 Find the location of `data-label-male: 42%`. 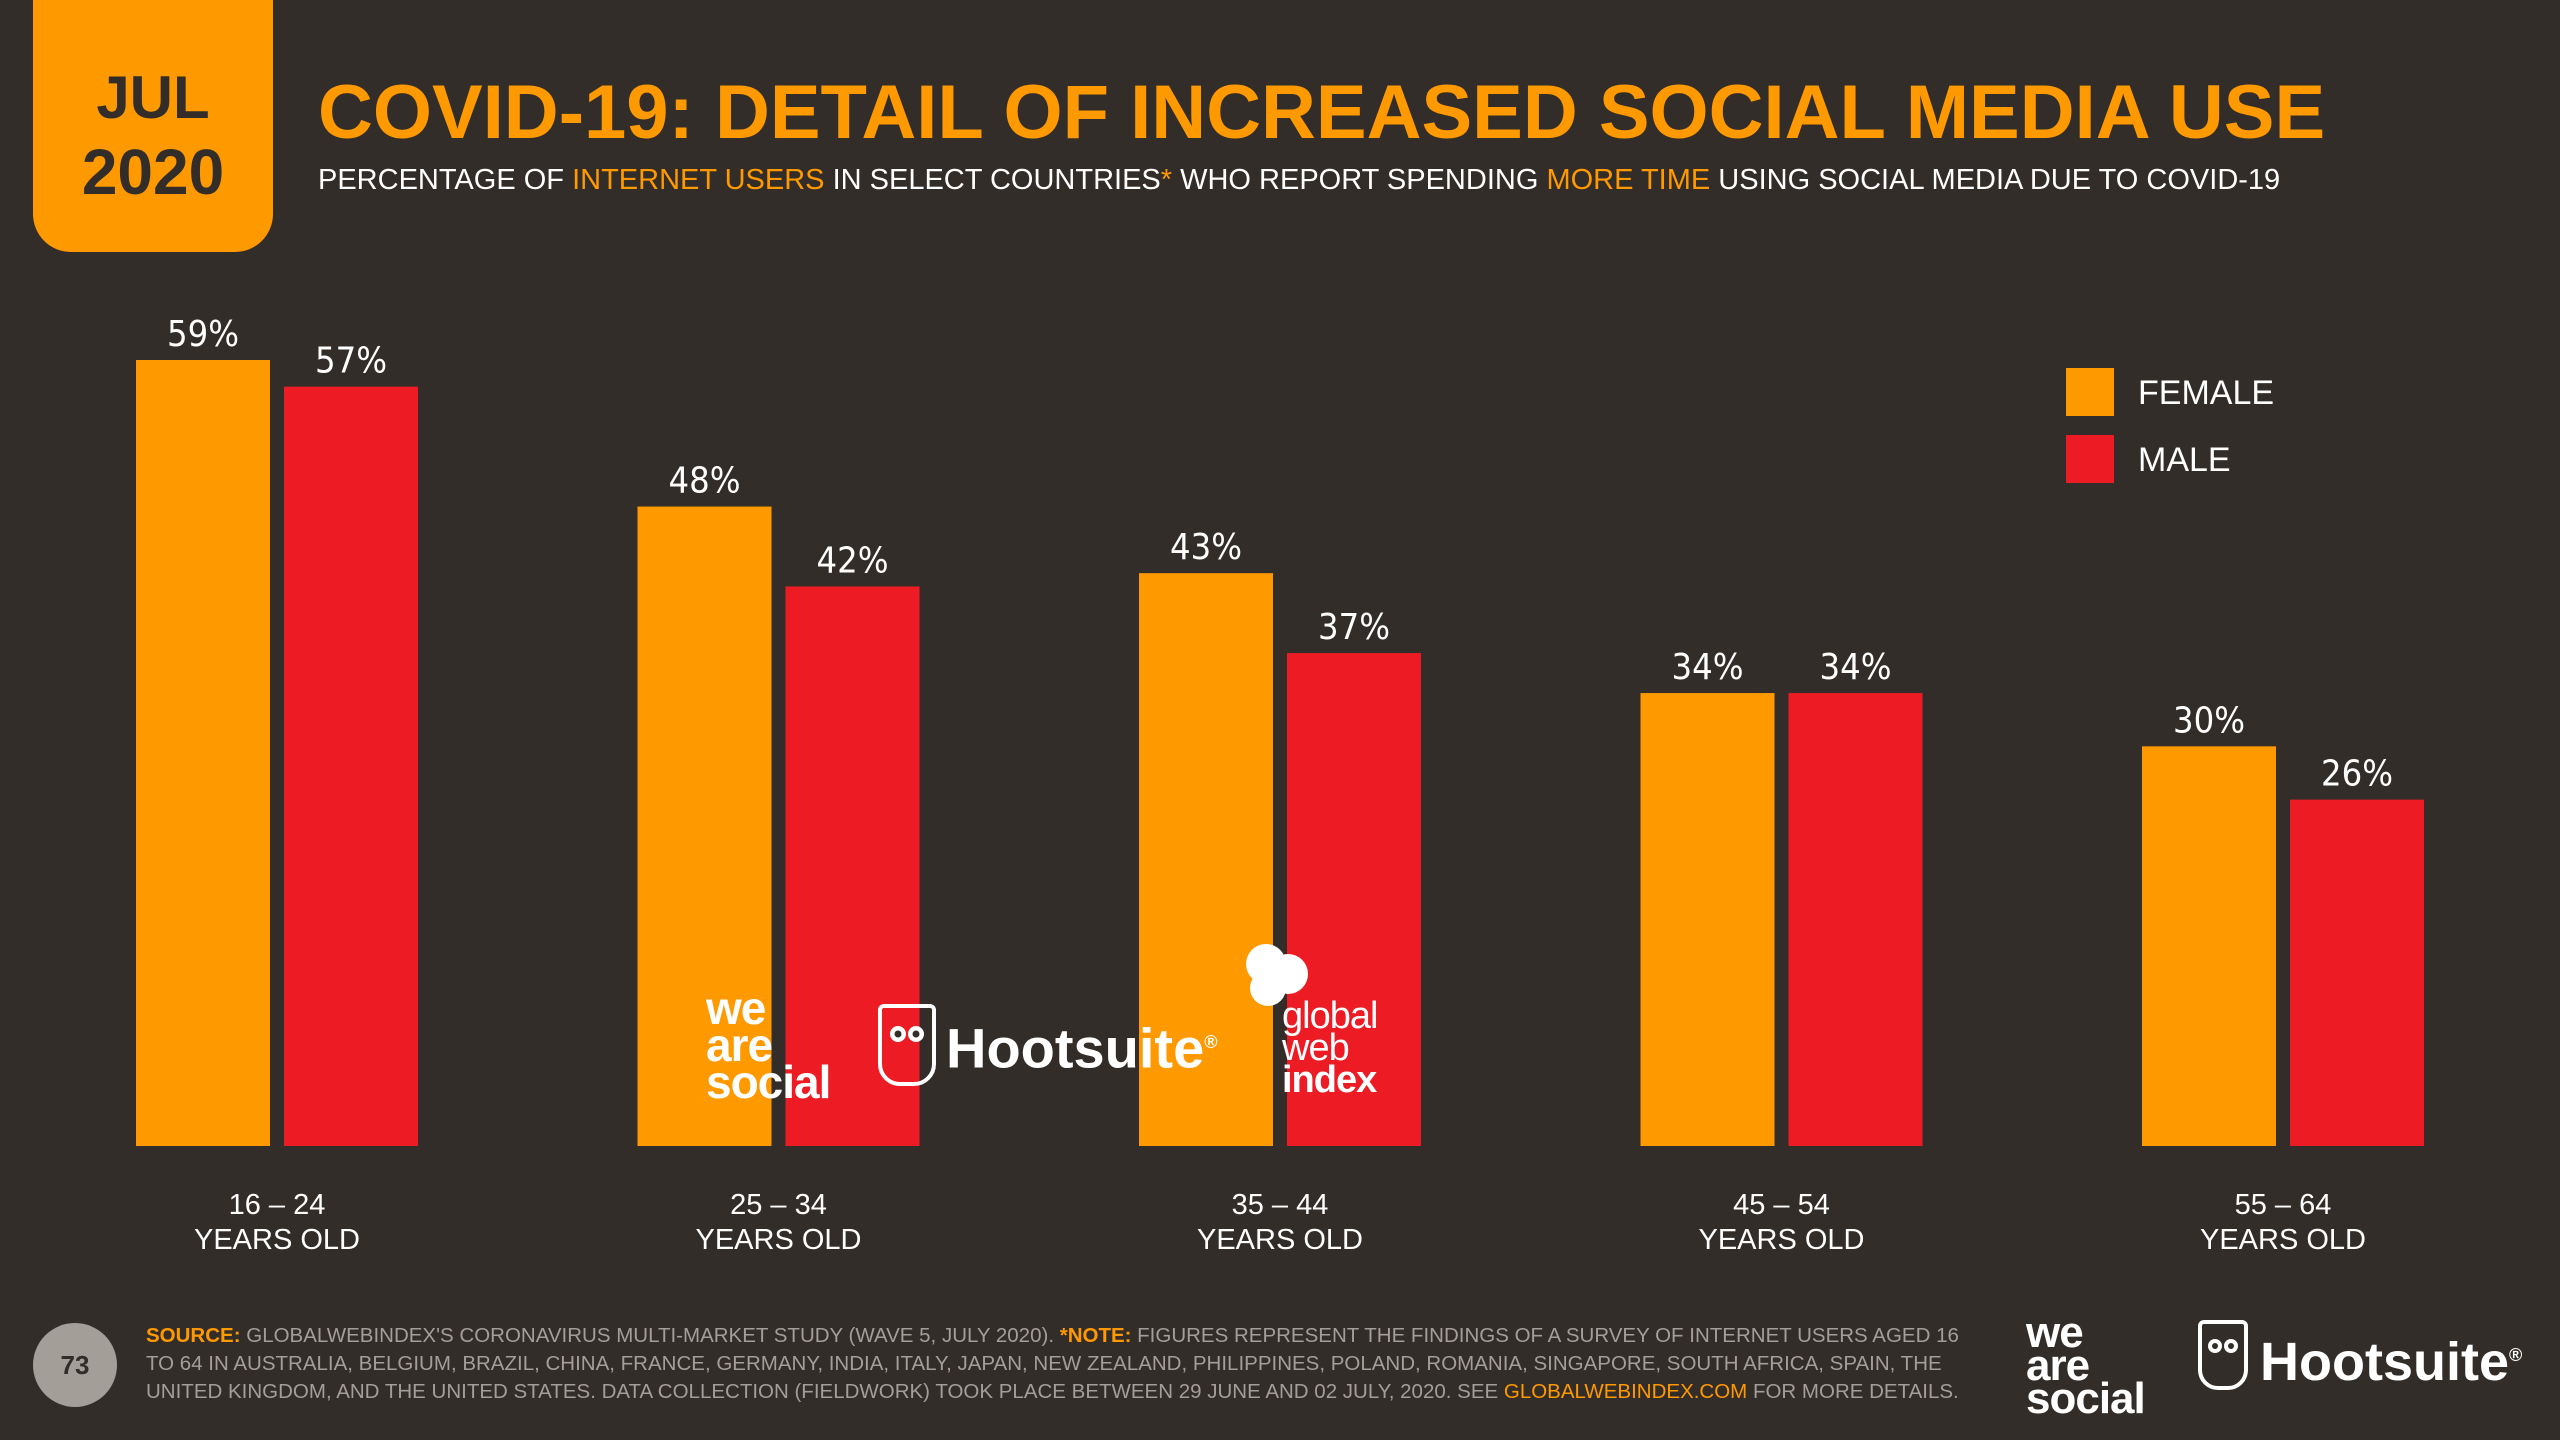

data-label-male: 42% is located at coordinates (853, 560).